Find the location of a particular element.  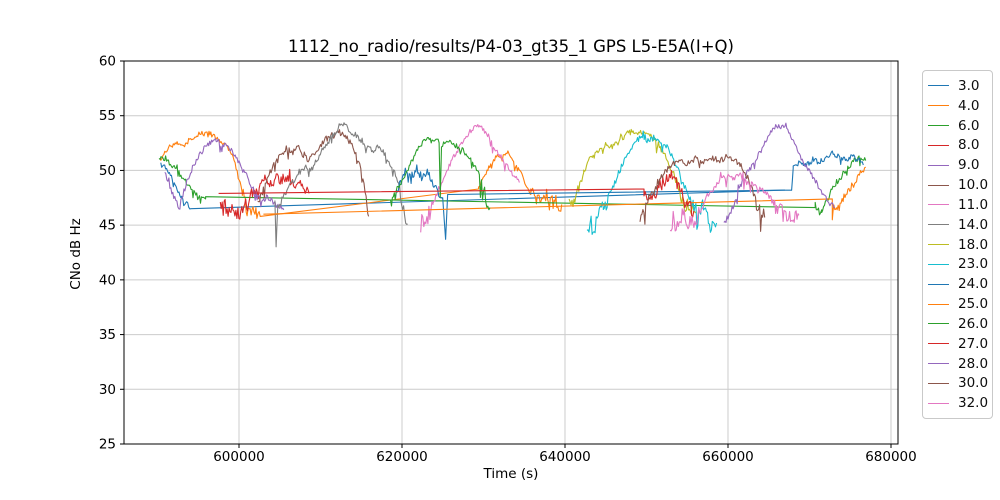

series-line-3.0 is located at coordinates (473, 186).